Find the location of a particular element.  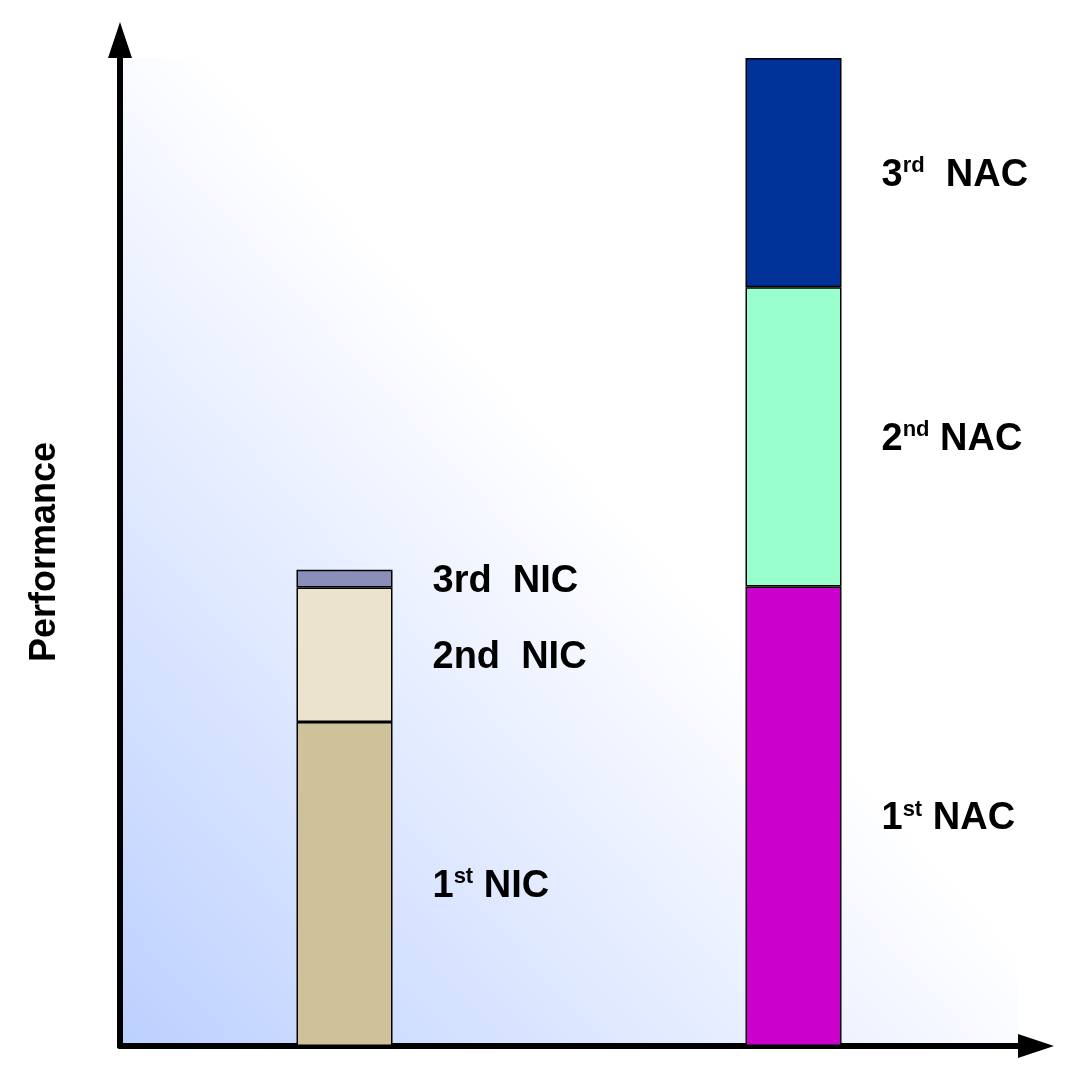

series-label: 3rd NIC is located at coordinates (505, 578).